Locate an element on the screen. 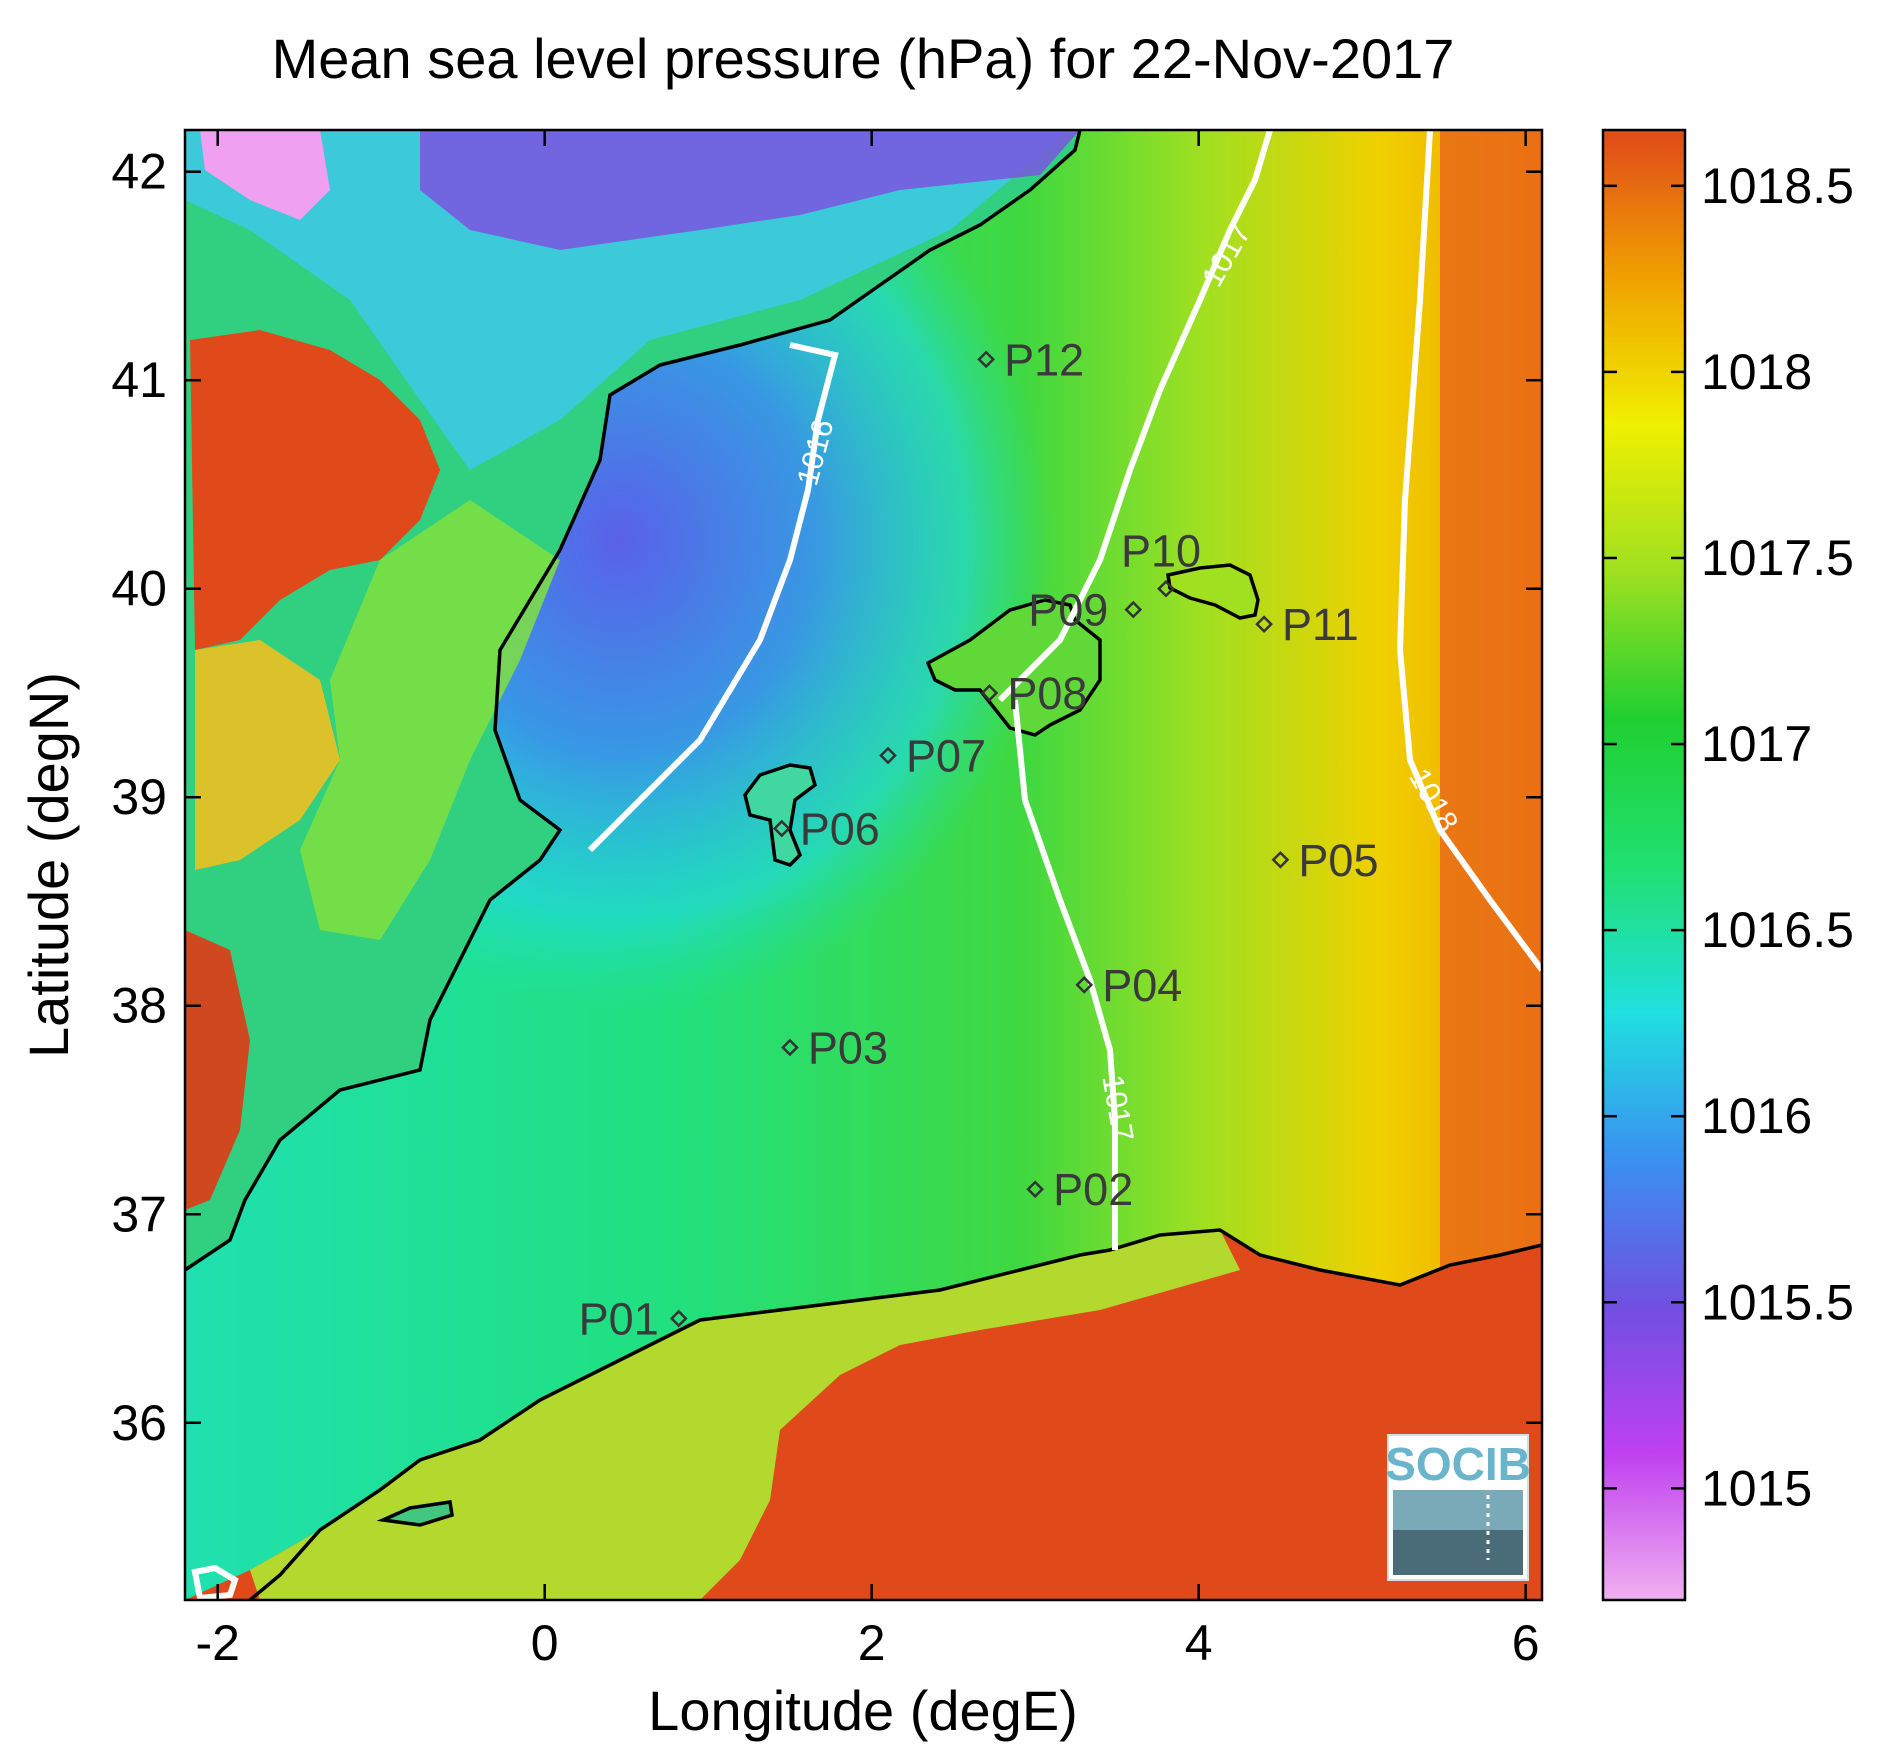  x-tick-label: 0 is located at coordinates (545, 1643).